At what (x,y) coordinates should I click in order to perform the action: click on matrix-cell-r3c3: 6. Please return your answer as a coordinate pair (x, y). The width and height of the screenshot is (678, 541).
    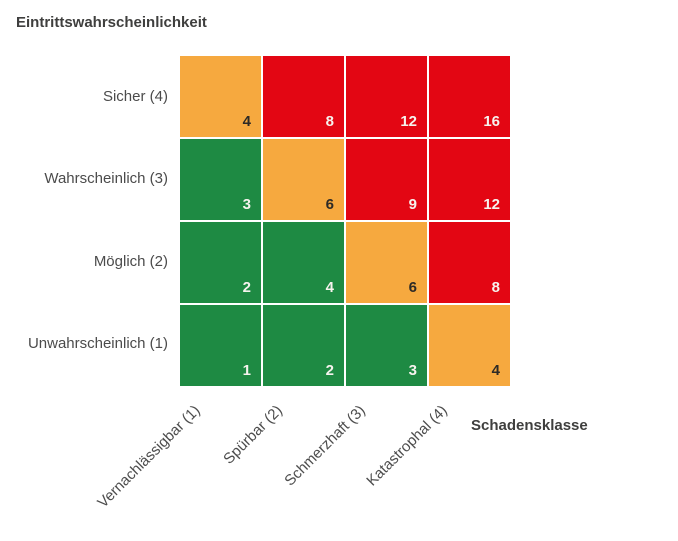
    Looking at the image, I should click on (386, 262).